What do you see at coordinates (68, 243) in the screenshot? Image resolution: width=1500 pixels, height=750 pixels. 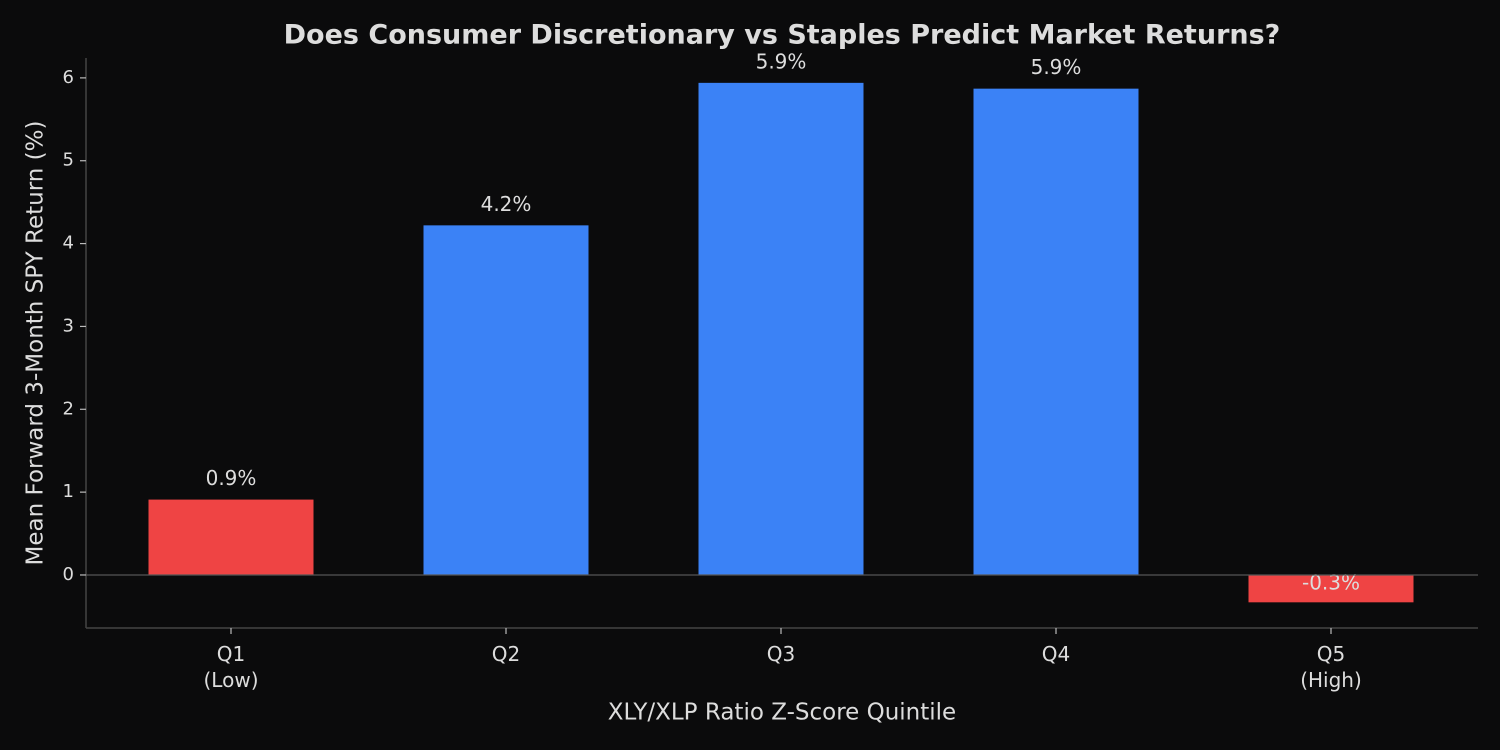 I see `y-tick-label: 4` at bounding box center [68, 243].